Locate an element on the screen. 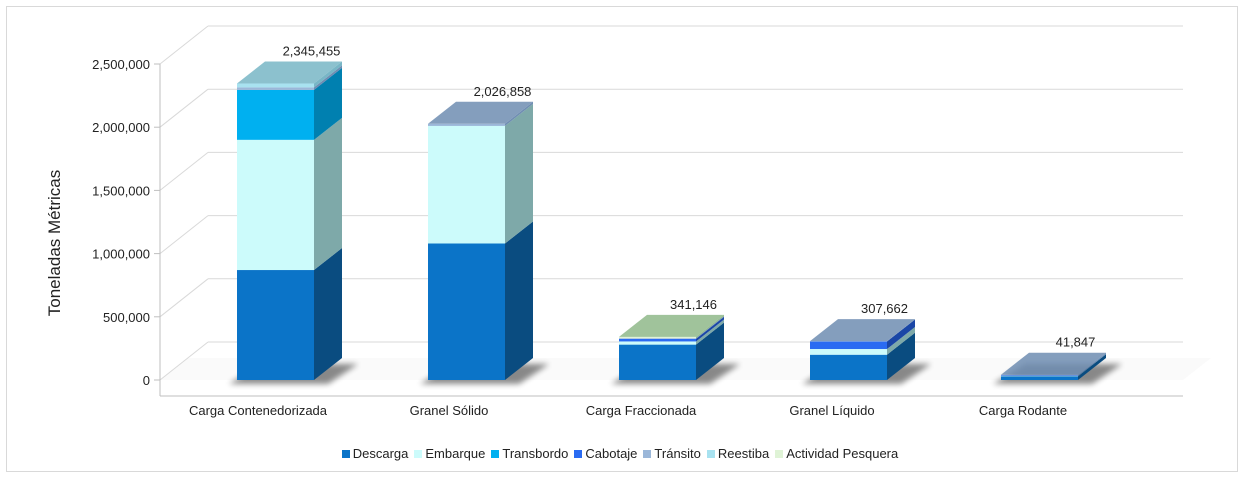  legend-label: Tránsito is located at coordinates (677, 453).